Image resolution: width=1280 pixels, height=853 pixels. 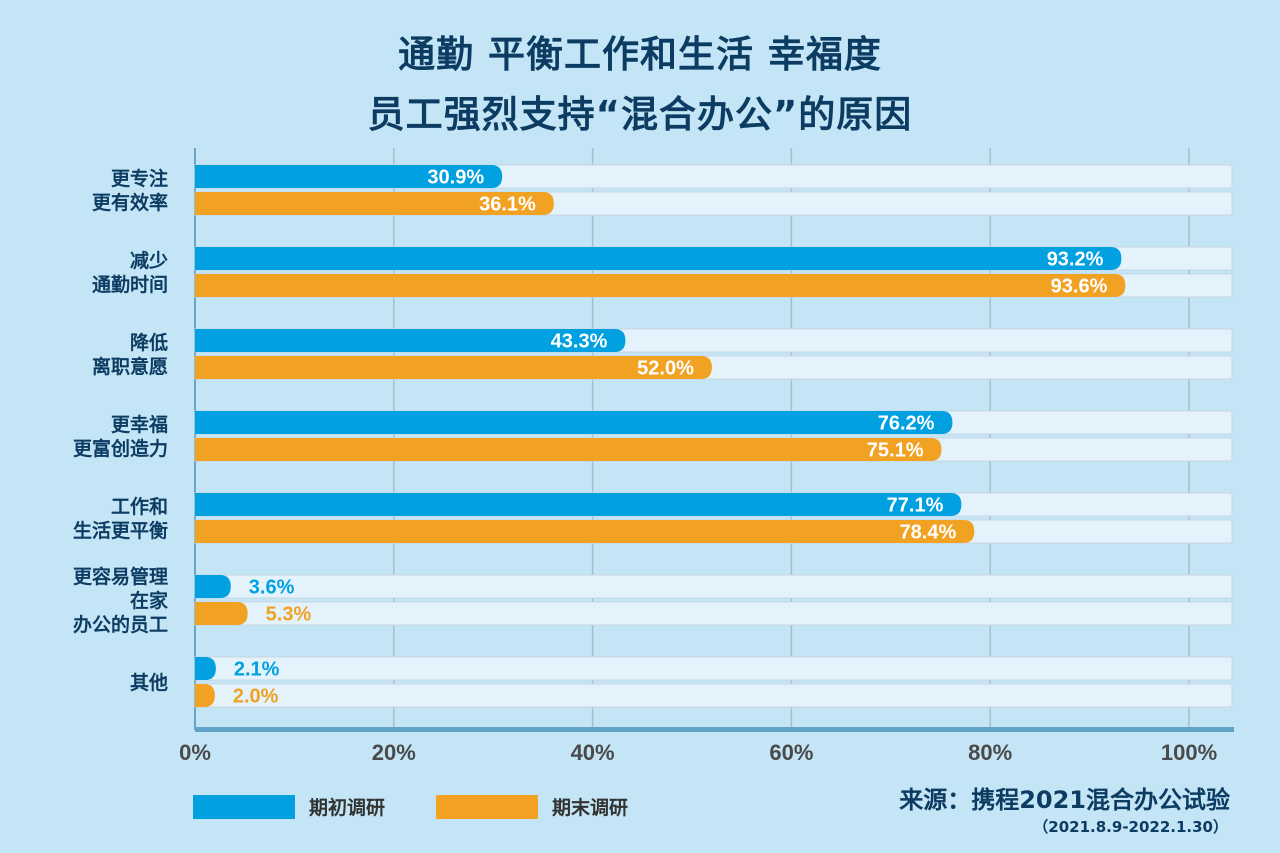 What do you see at coordinates (1130, 827) in the screenshot?
I see `source-period: （2021.8.9-2022.1.30）` at bounding box center [1130, 827].